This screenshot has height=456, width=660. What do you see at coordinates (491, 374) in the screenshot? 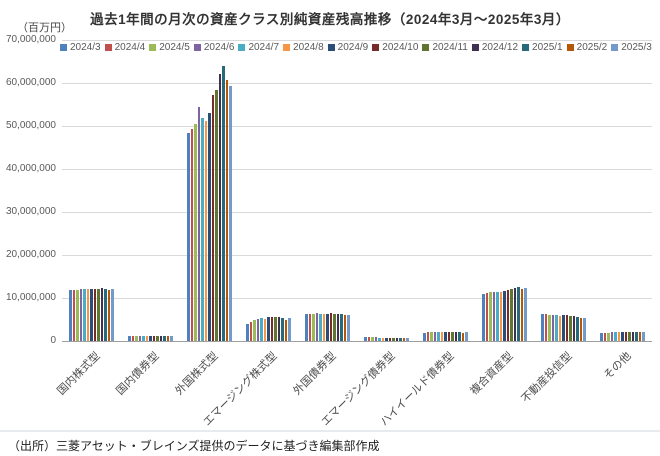
I see `category-label: 複合資産型` at bounding box center [491, 374].